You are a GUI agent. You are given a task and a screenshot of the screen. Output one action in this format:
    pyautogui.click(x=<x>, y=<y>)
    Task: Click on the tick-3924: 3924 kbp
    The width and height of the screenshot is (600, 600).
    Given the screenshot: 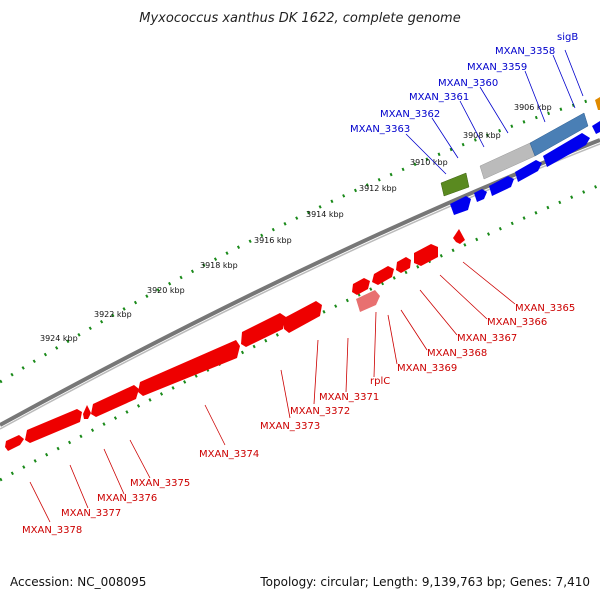 What is the action you would take?
    pyautogui.click(x=59, y=338)
    